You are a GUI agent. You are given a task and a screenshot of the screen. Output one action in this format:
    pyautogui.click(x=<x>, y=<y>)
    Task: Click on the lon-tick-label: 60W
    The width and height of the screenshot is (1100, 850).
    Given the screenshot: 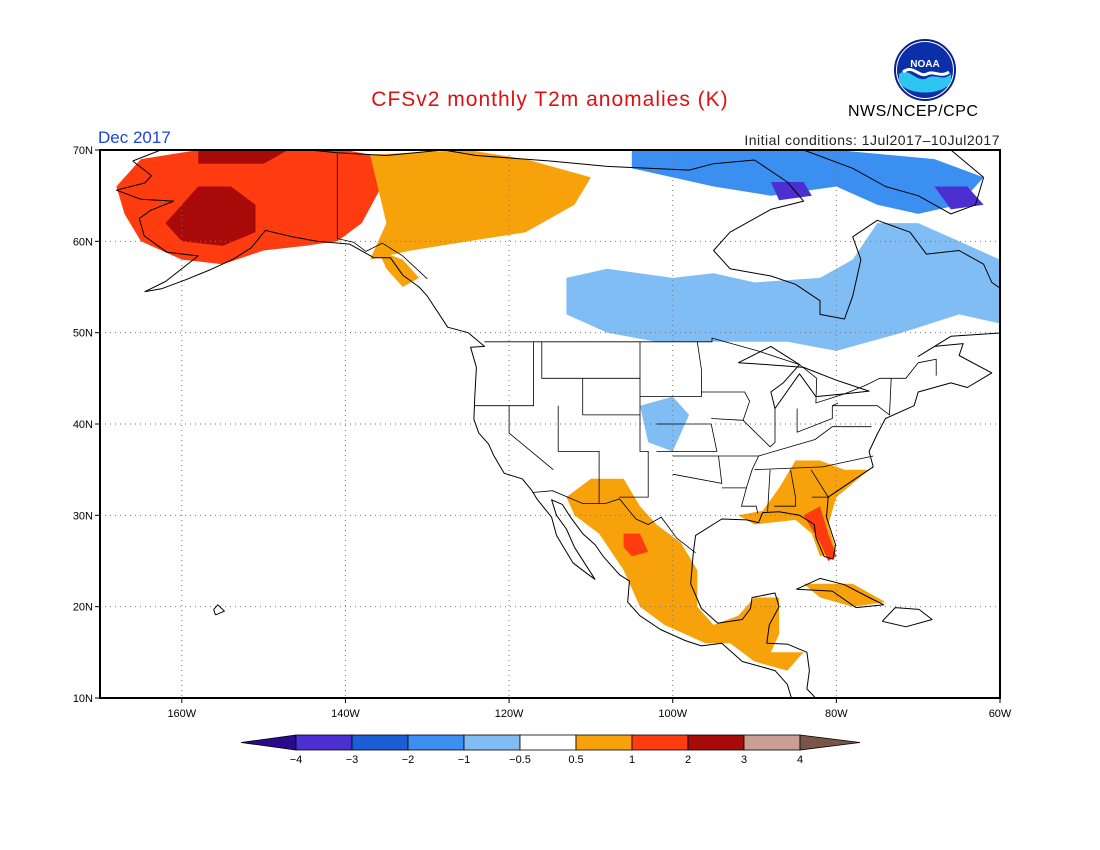 What is the action you would take?
    pyautogui.click(x=1000, y=714)
    